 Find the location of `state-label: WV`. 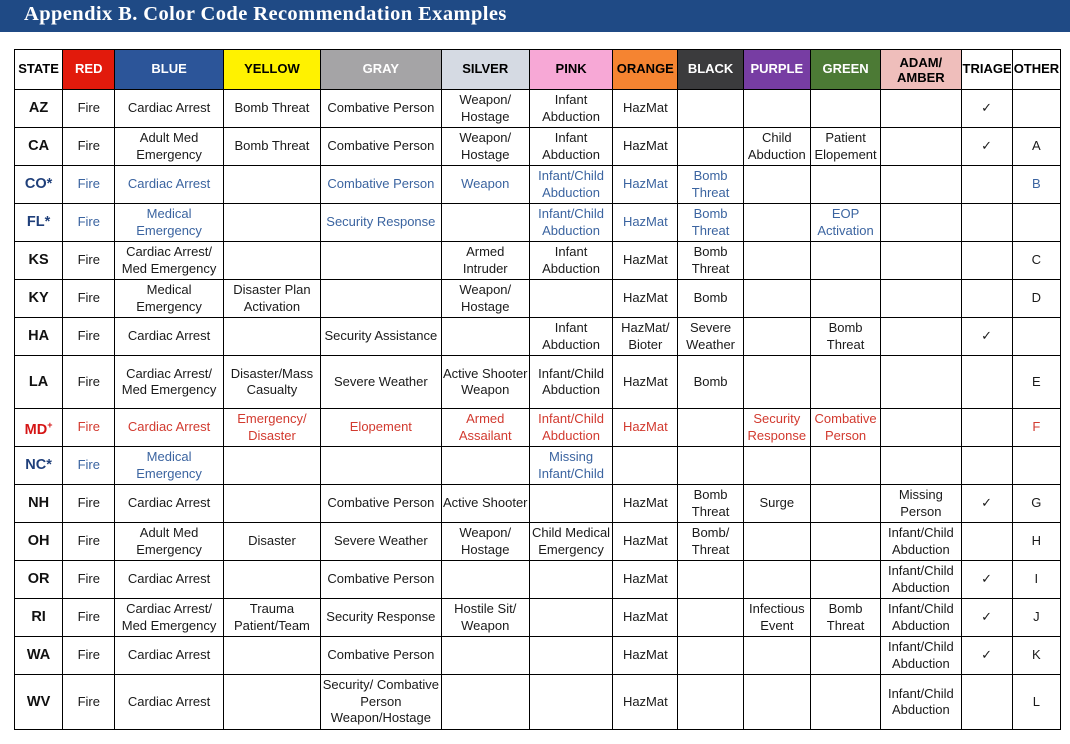

state-label: WV is located at coordinates (38, 701).